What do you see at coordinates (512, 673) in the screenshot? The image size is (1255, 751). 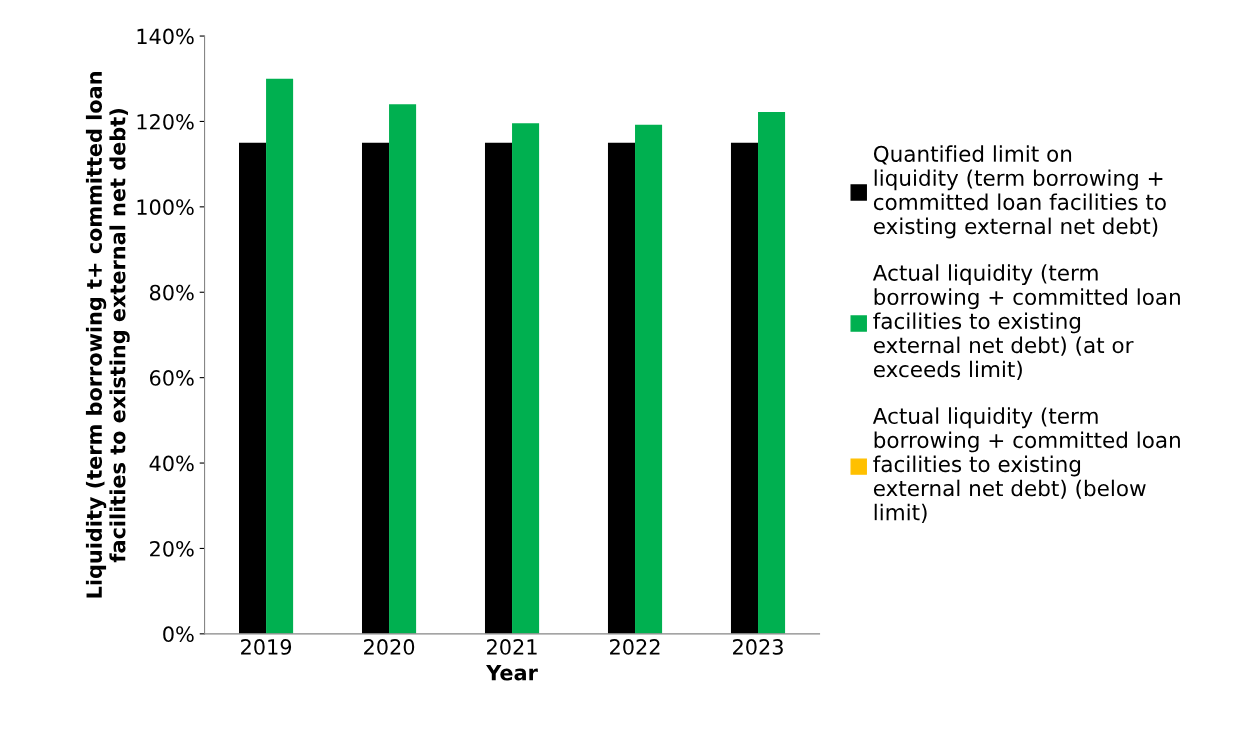 I see `x-axis-title: Year` at bounding box center [512, 673].